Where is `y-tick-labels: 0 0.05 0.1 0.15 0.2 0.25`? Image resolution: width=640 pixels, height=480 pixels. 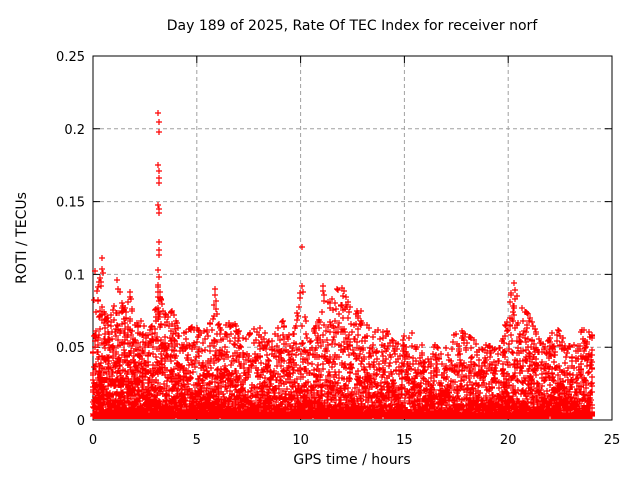
y-tick-labels: 0 0.05 0.1 0.15 0.2 0.25 is located at coordinates (70, 239).